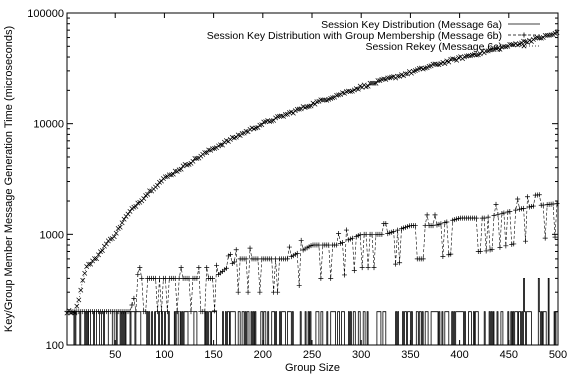  What do you see at coordinates (115, 355) in the screenshot?
I see `x-tick-label: 50` at bounding box center [115, 355].